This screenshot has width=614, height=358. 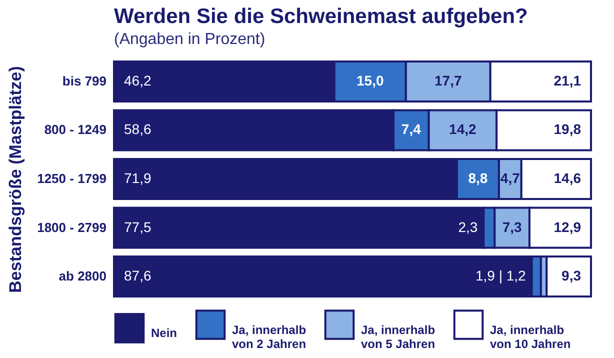 What do you see at coordinates (463, 129) in the screenshot?
I see `data-label: 14,2` at bounding box center [463, 129].